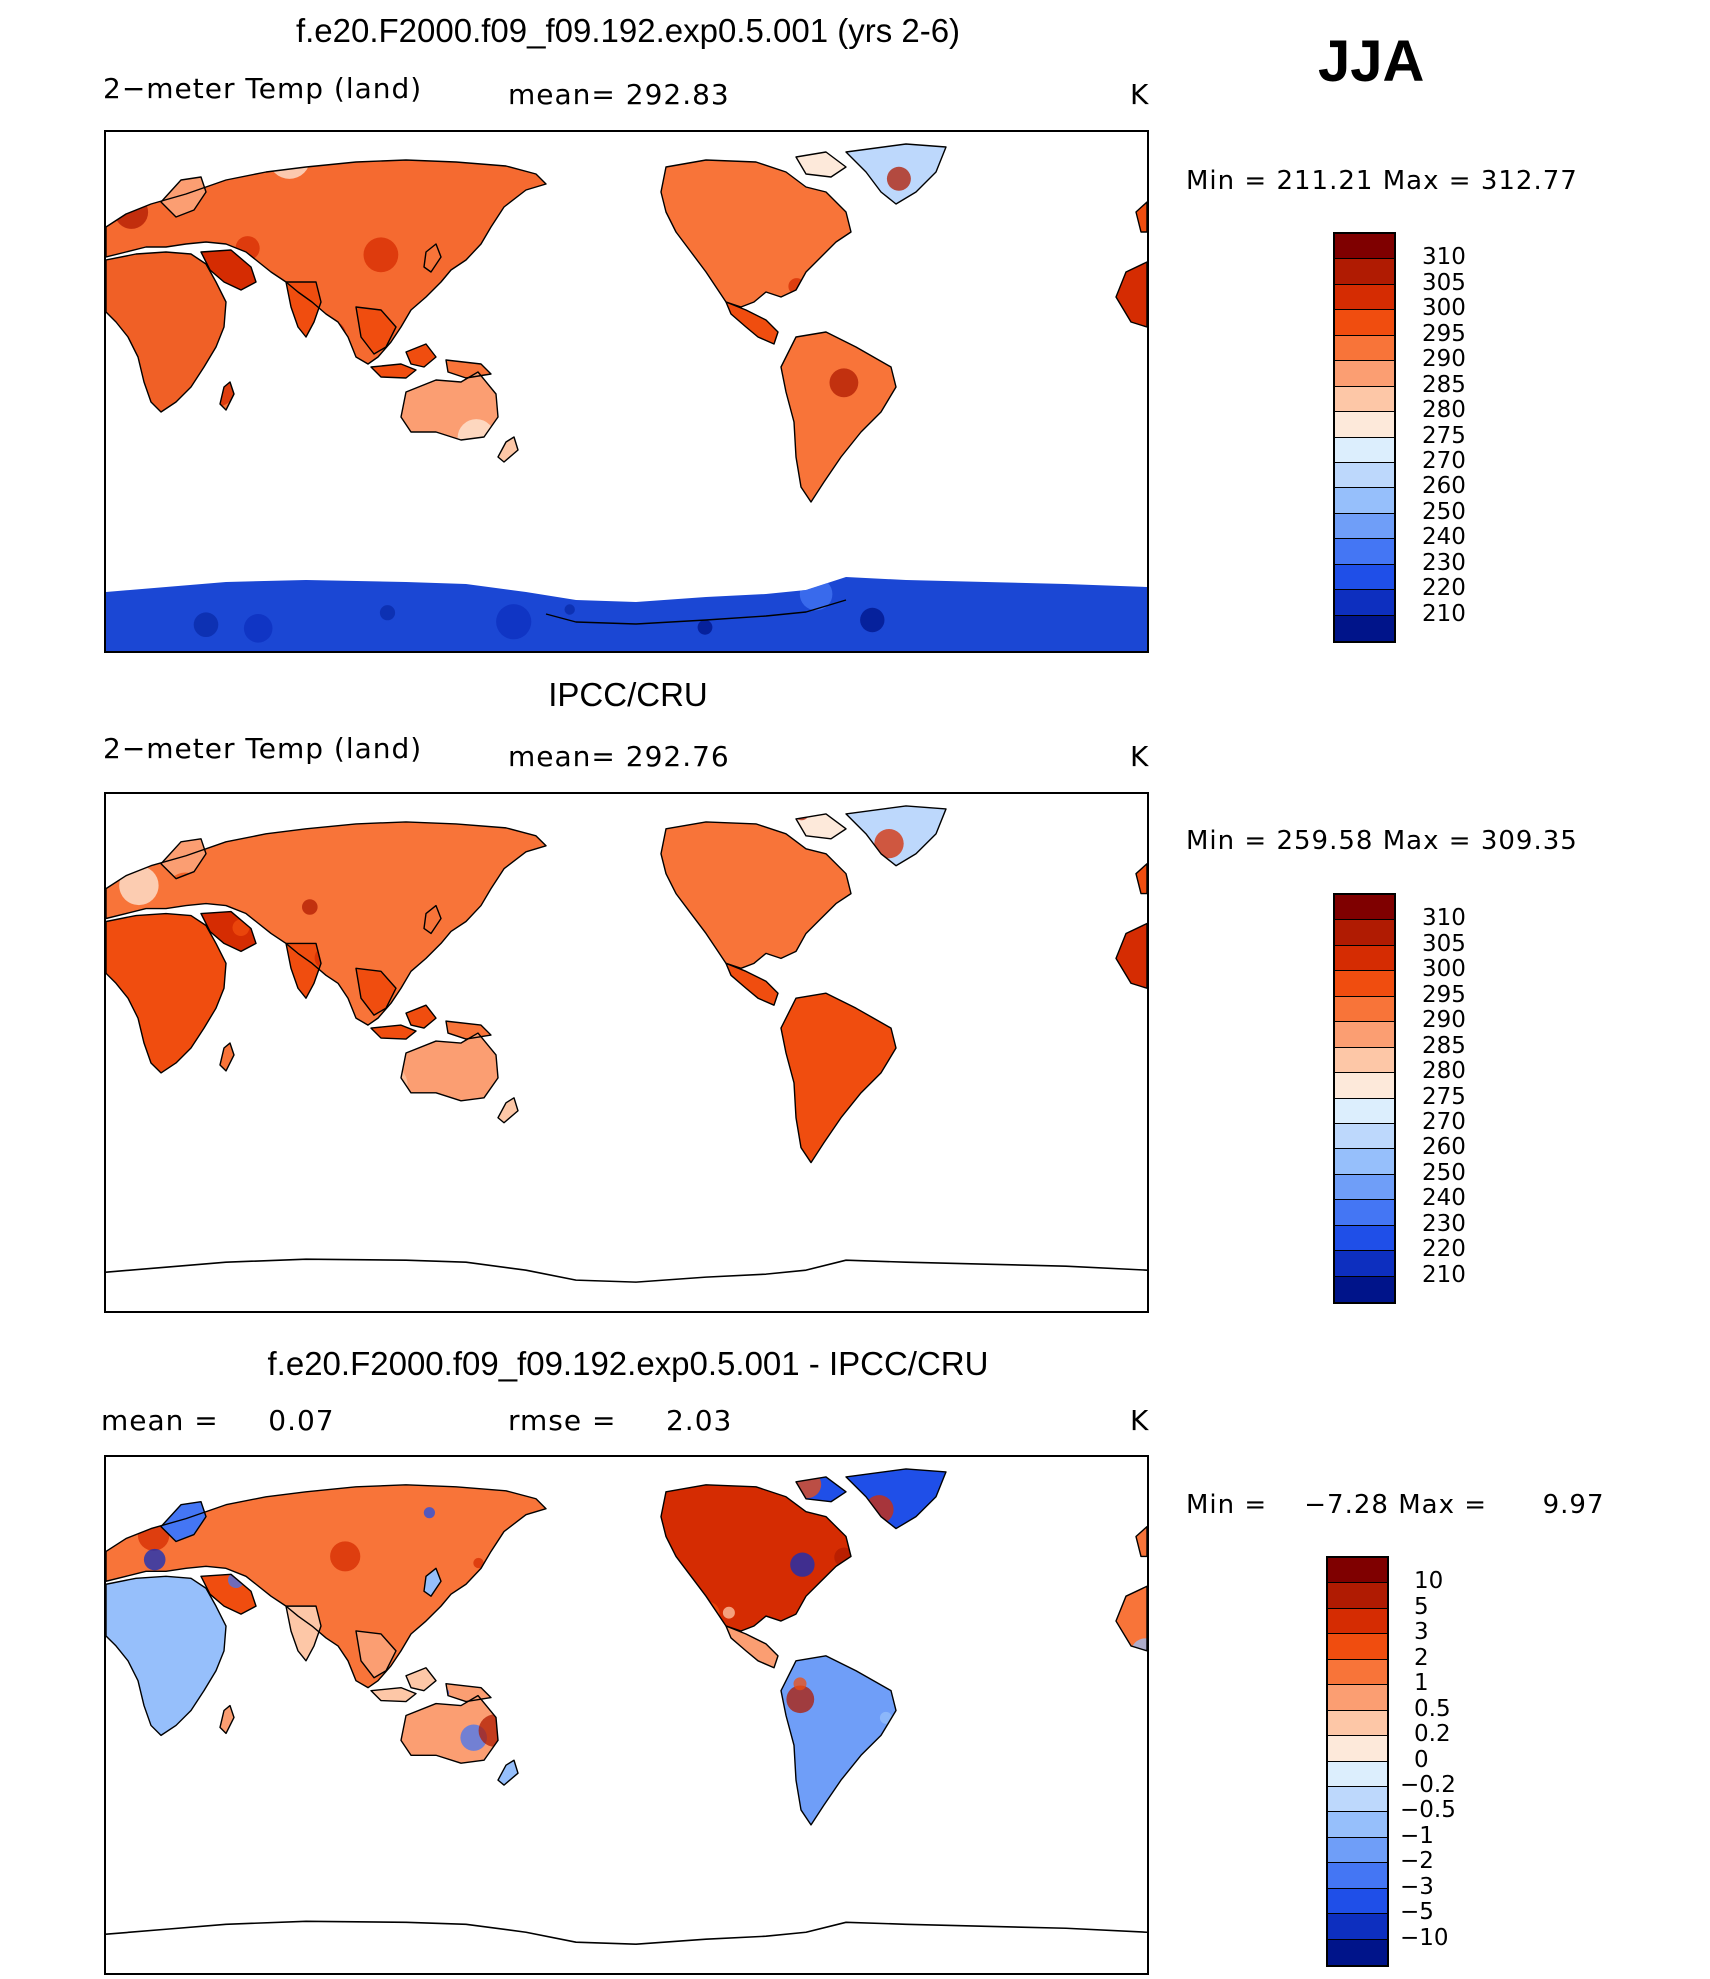 This screenshot has height=1979, width=1710. I want to click on coastline-africa, so click(166, 1656).